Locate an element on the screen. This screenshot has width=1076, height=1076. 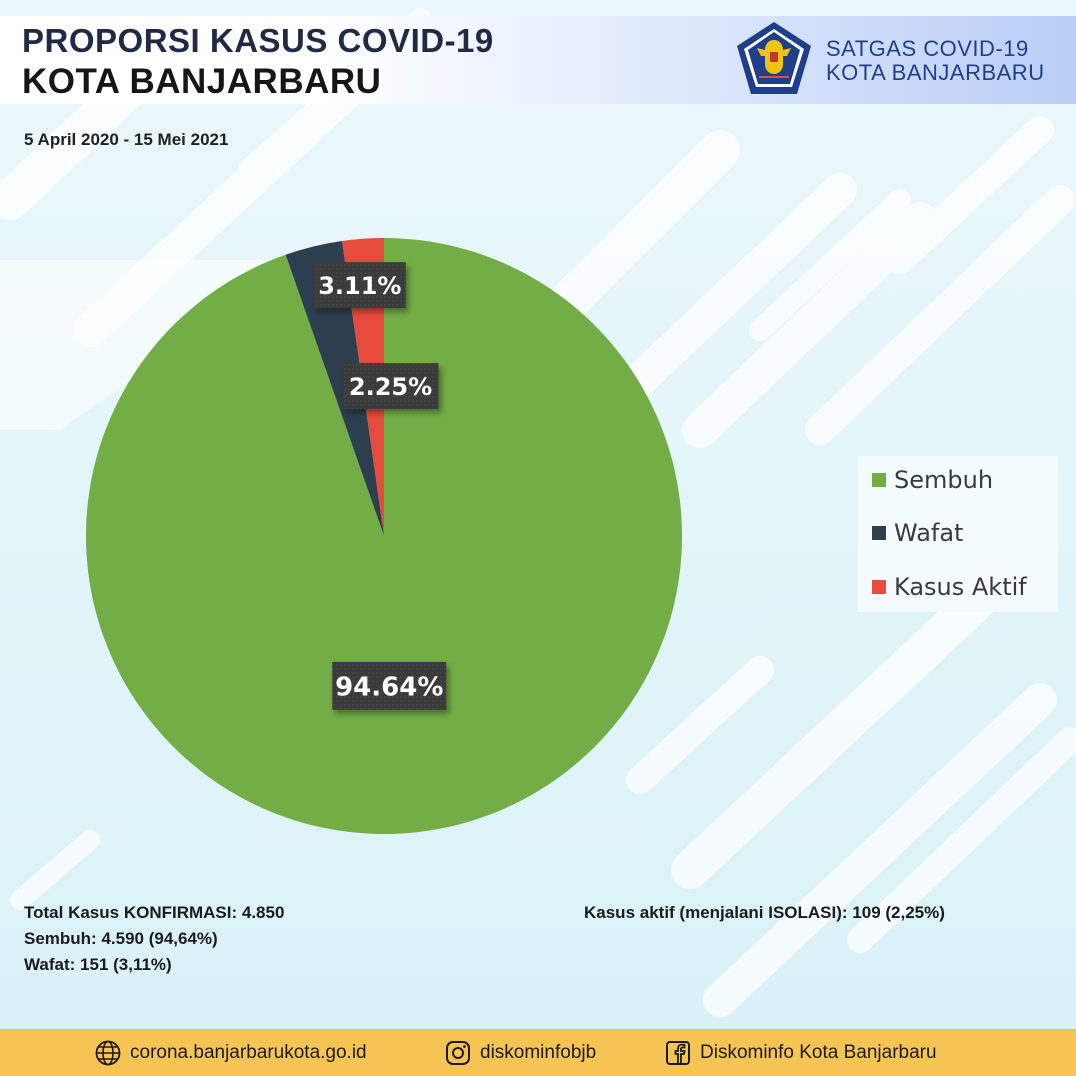
garuda-emblem-icon is located at coordinates (774, 58).